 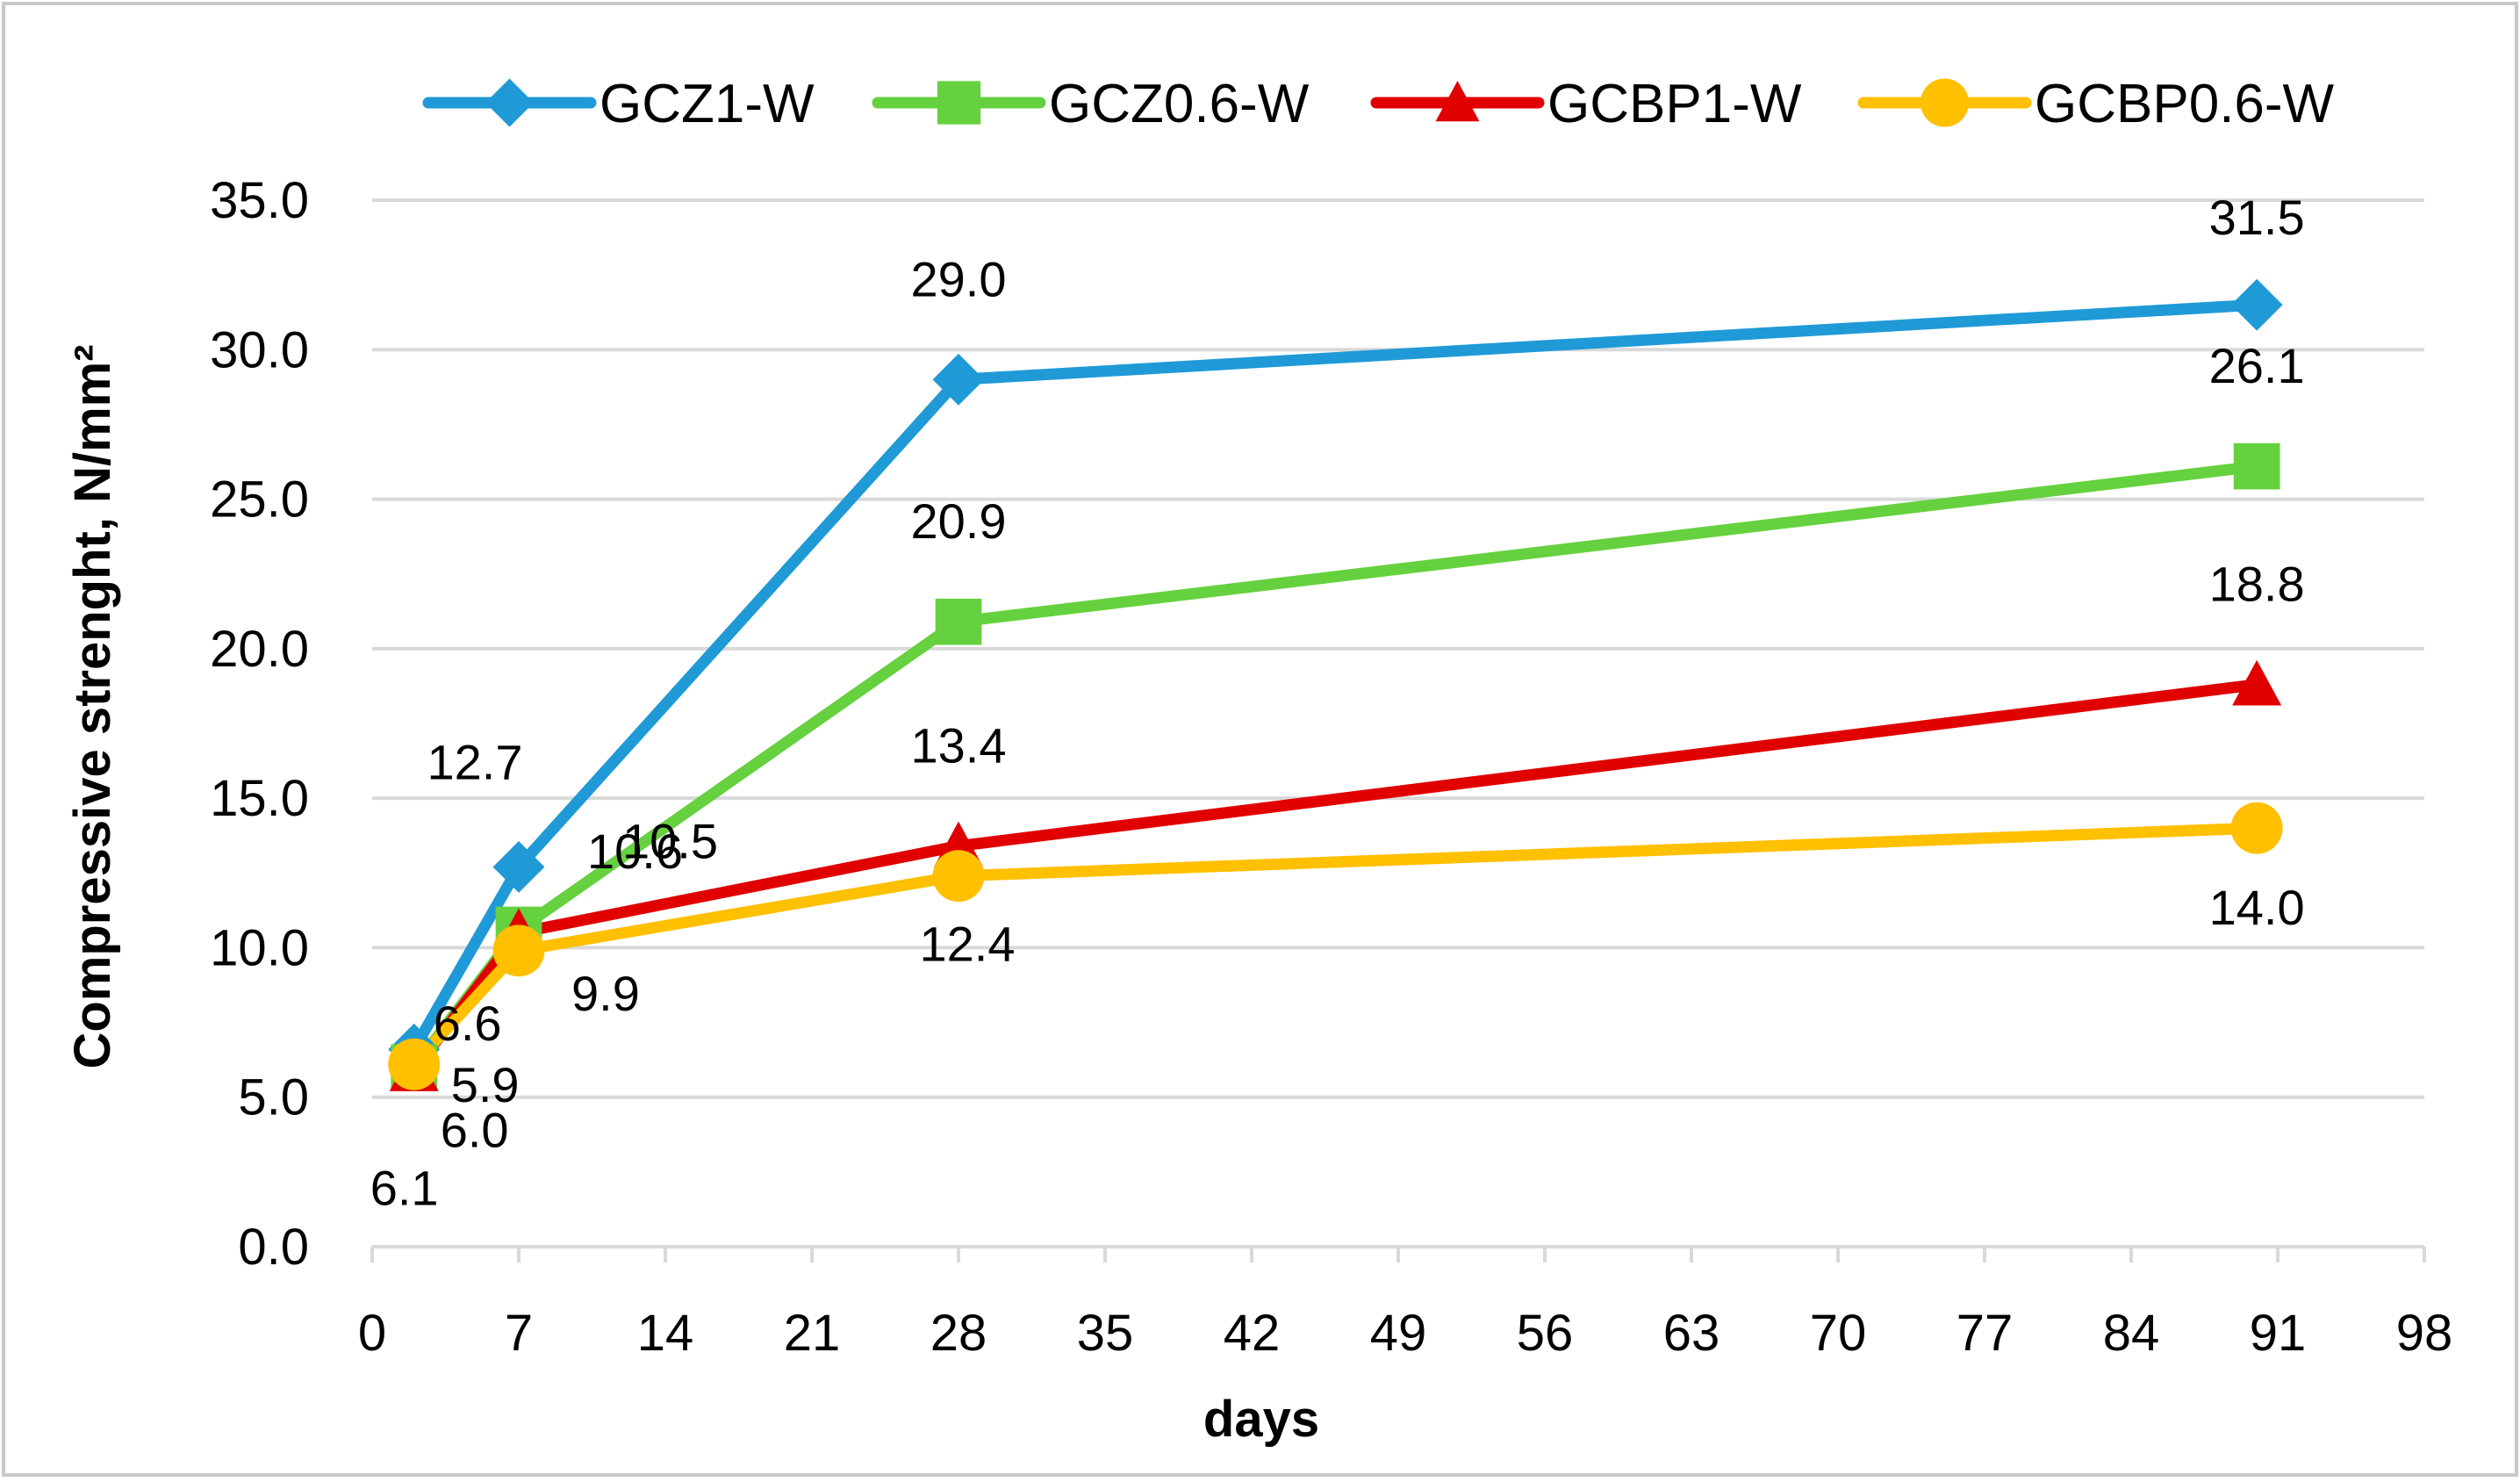 I want to click on legend-label: GCZ1-W, so click(x=707, y=104).